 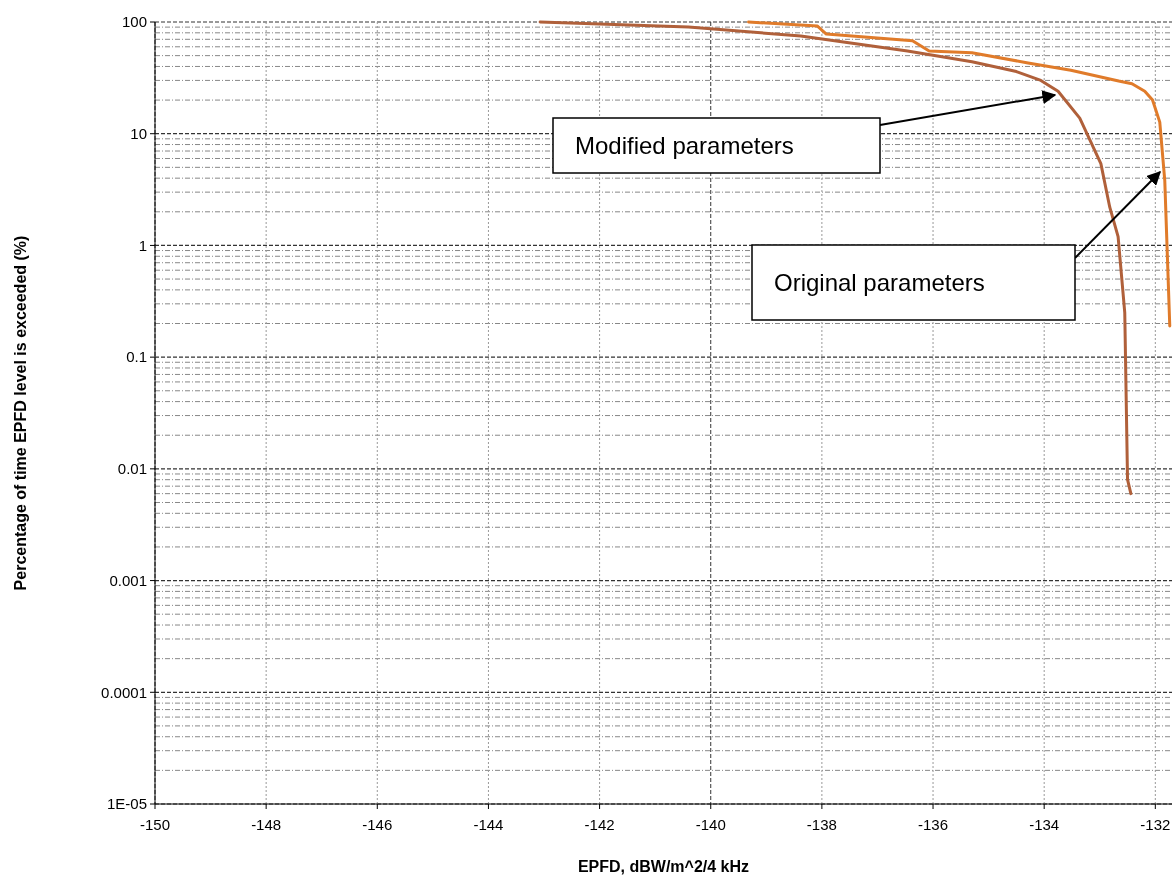 What do you see at coordinates (879, 282) in the screenshot?
I see `annotation: Original parameters` at bounding box center [879, 282].